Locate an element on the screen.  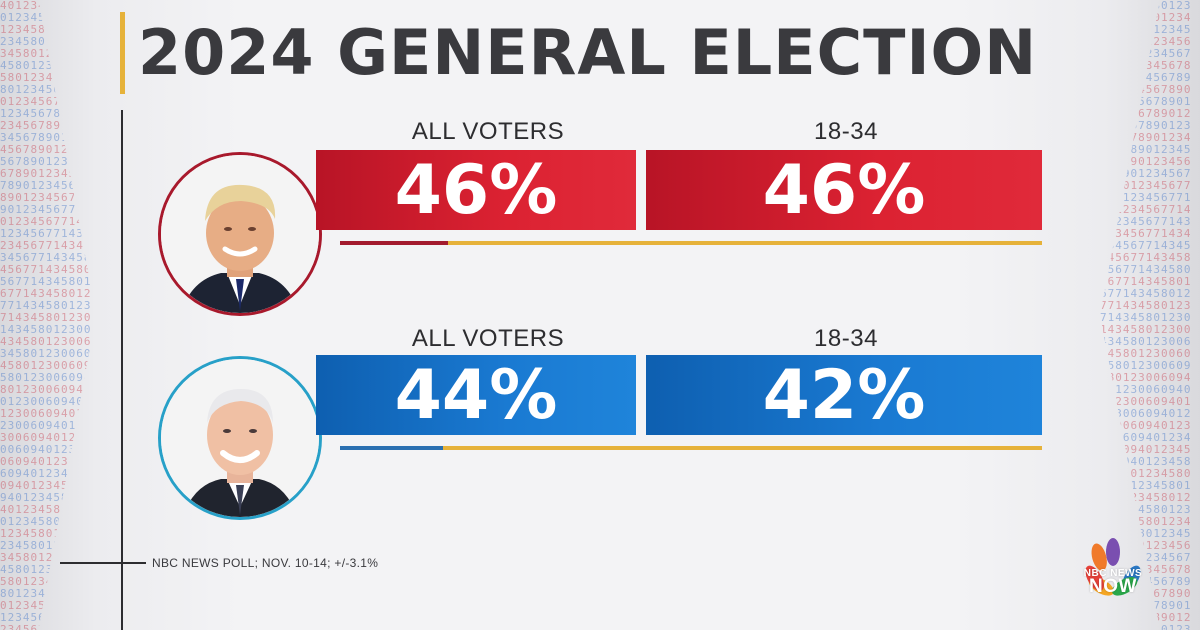
candidate-2-portrait-icon is located at coordinates (240, 438).